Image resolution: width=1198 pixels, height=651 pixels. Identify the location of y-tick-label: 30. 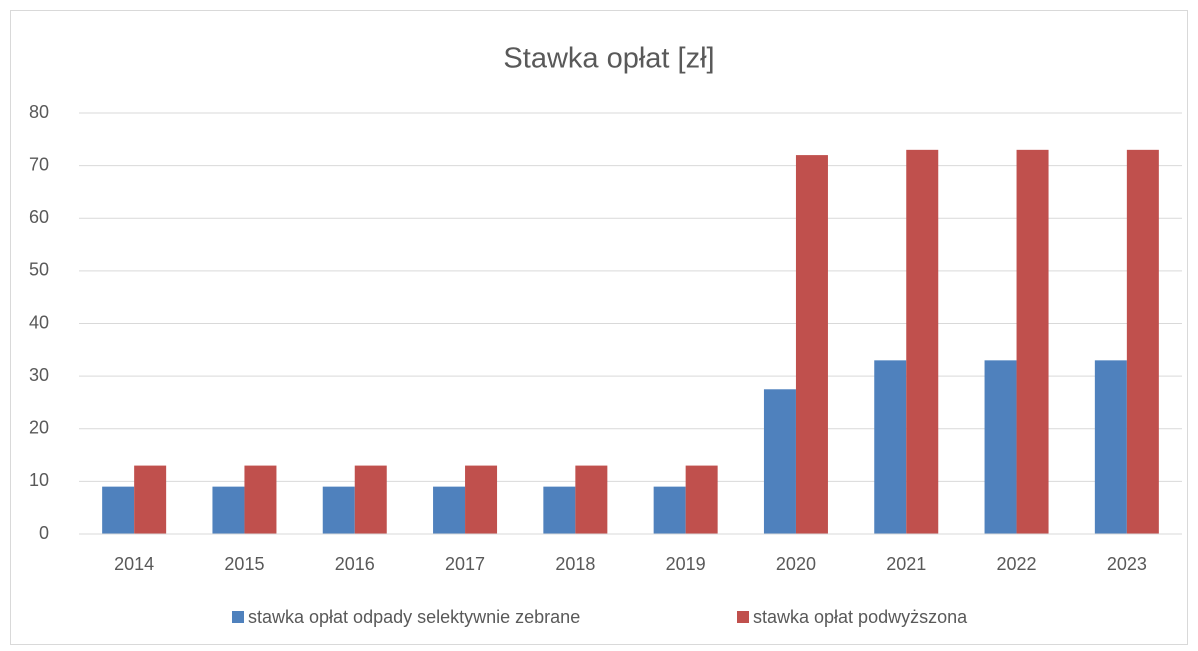
(39, 375).